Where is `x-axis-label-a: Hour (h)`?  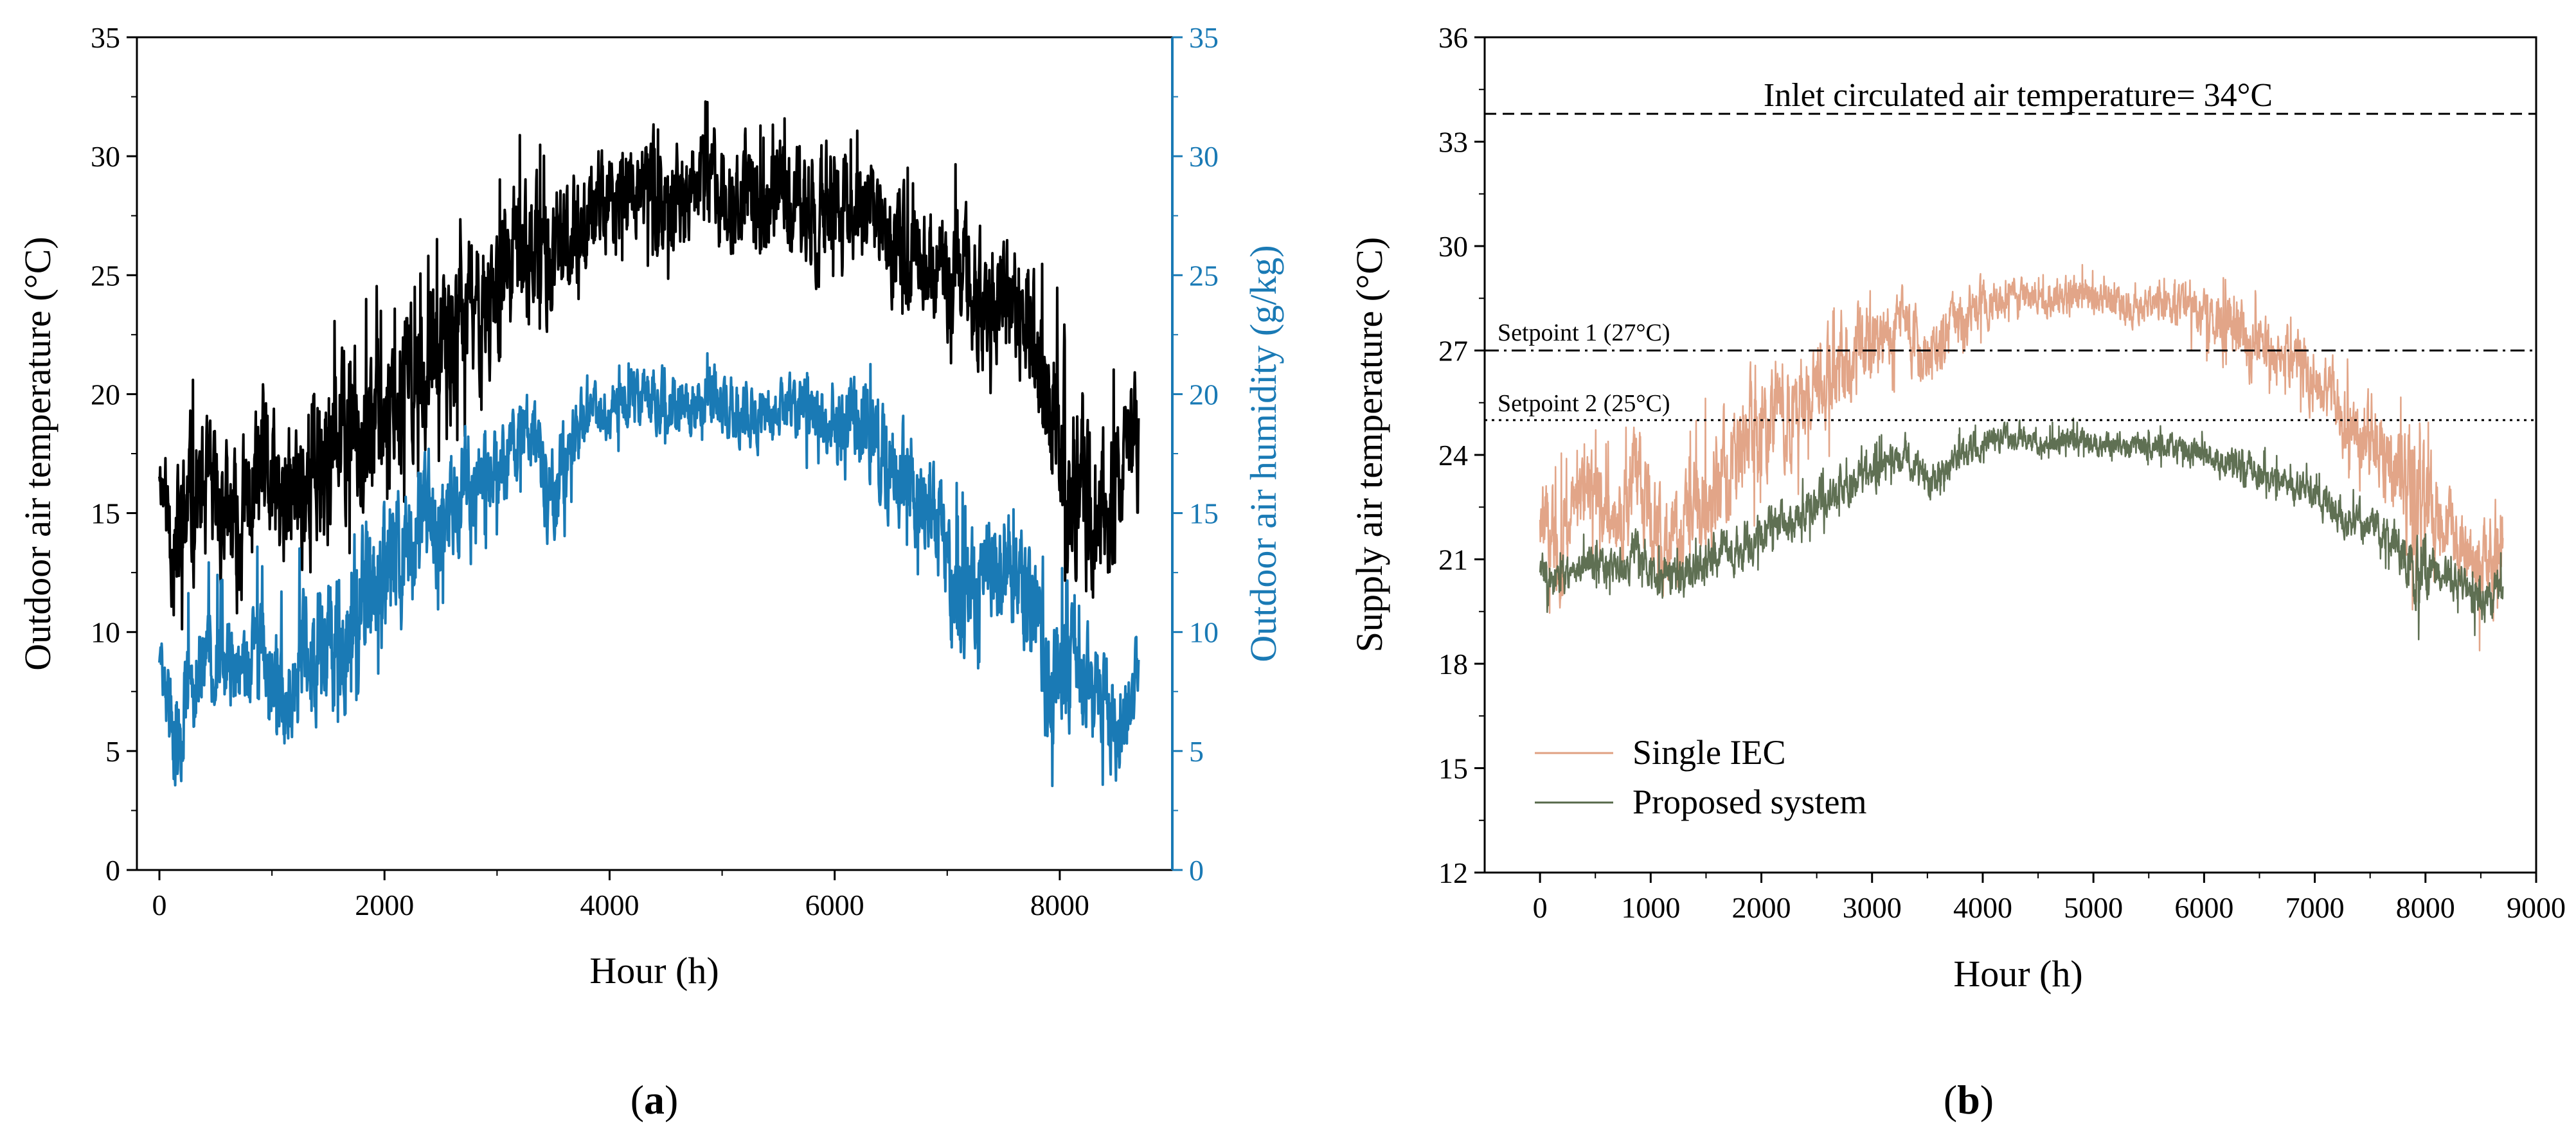 x-axis-label-a: Hour (h) is located at coordinates (654, 970).